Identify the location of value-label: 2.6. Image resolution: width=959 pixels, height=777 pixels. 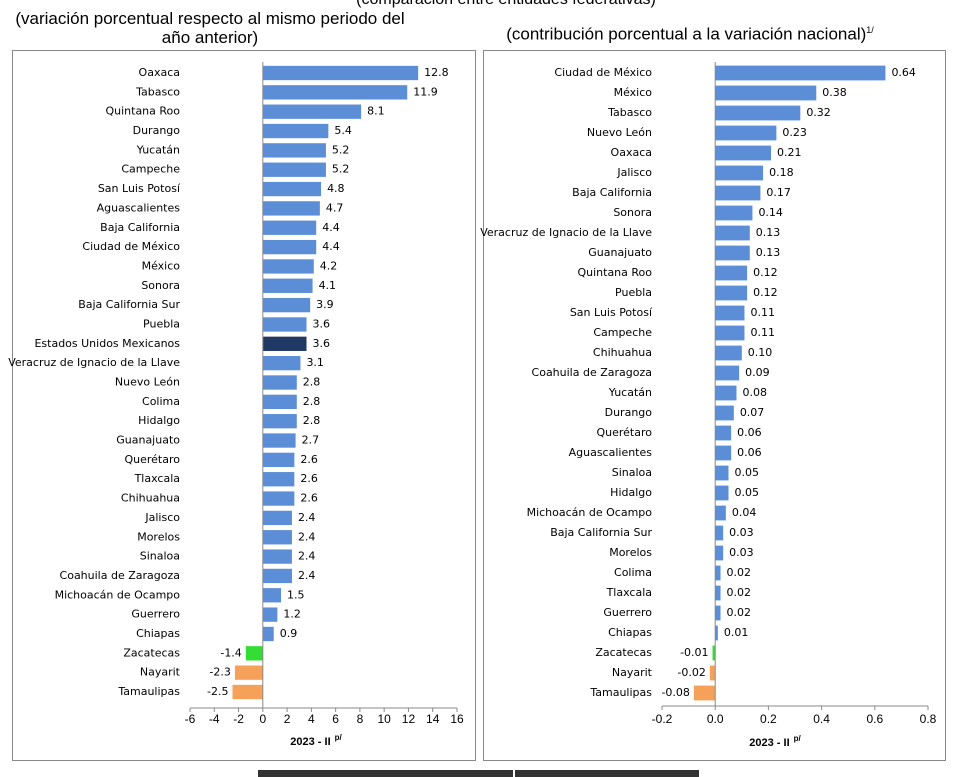
(309, 498).